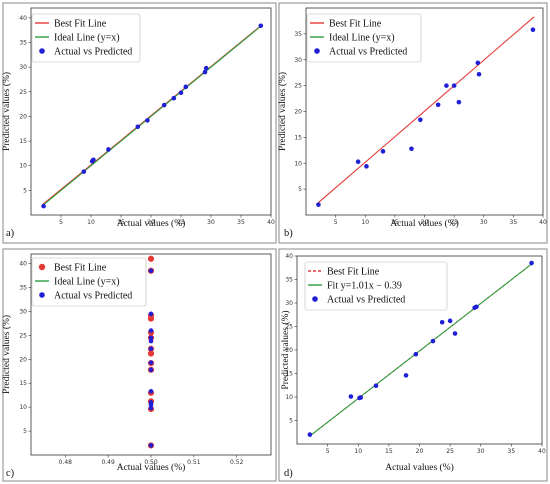 The width and height of the screenshot is (550, 484). I want to click on legend-label: Ideal Line (y=x), so click(87, 282).